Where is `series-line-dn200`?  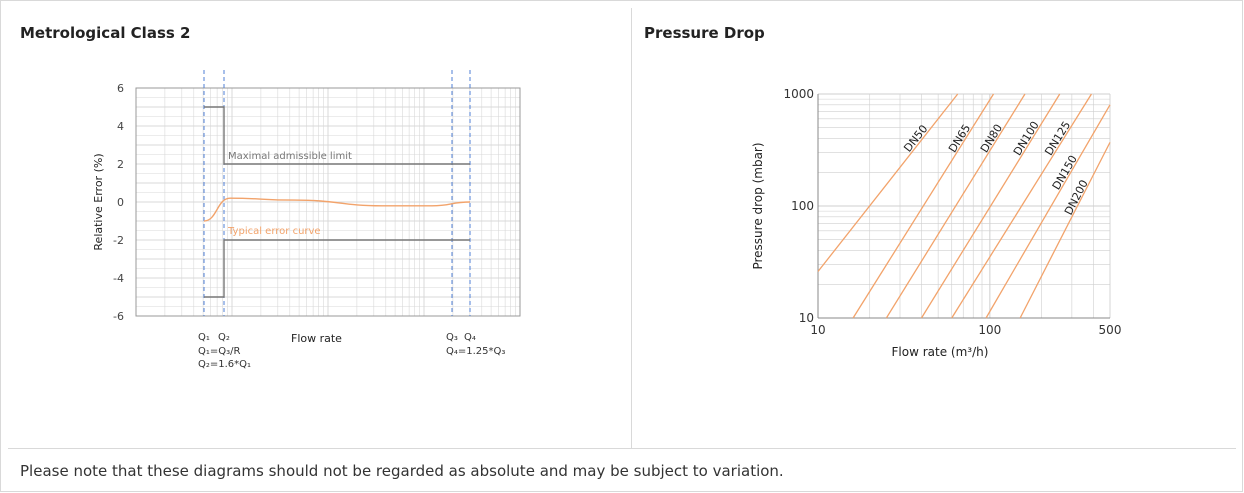
series-line-dn200 is located at coordinates (1065, 230).